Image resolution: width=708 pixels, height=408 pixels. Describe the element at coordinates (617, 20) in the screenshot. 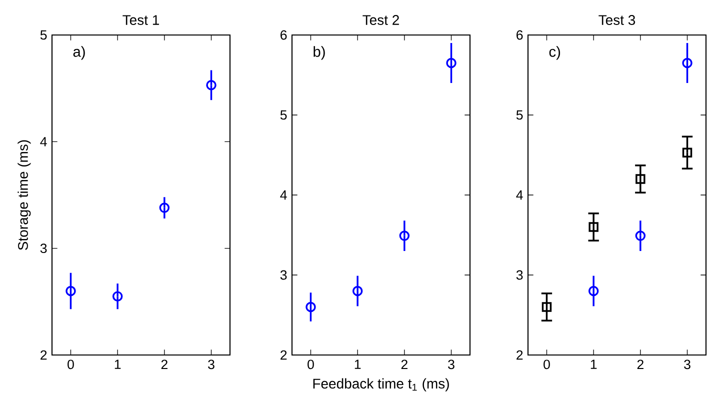

I see `chart-title: Test 3` at that location.